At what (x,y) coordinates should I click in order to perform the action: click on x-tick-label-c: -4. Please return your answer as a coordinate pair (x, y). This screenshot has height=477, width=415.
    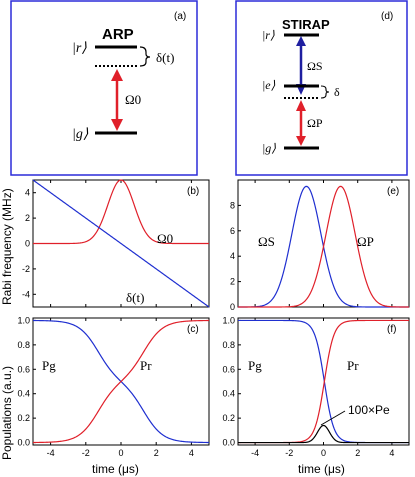
    Looking at the image, I should click on (51, 453).